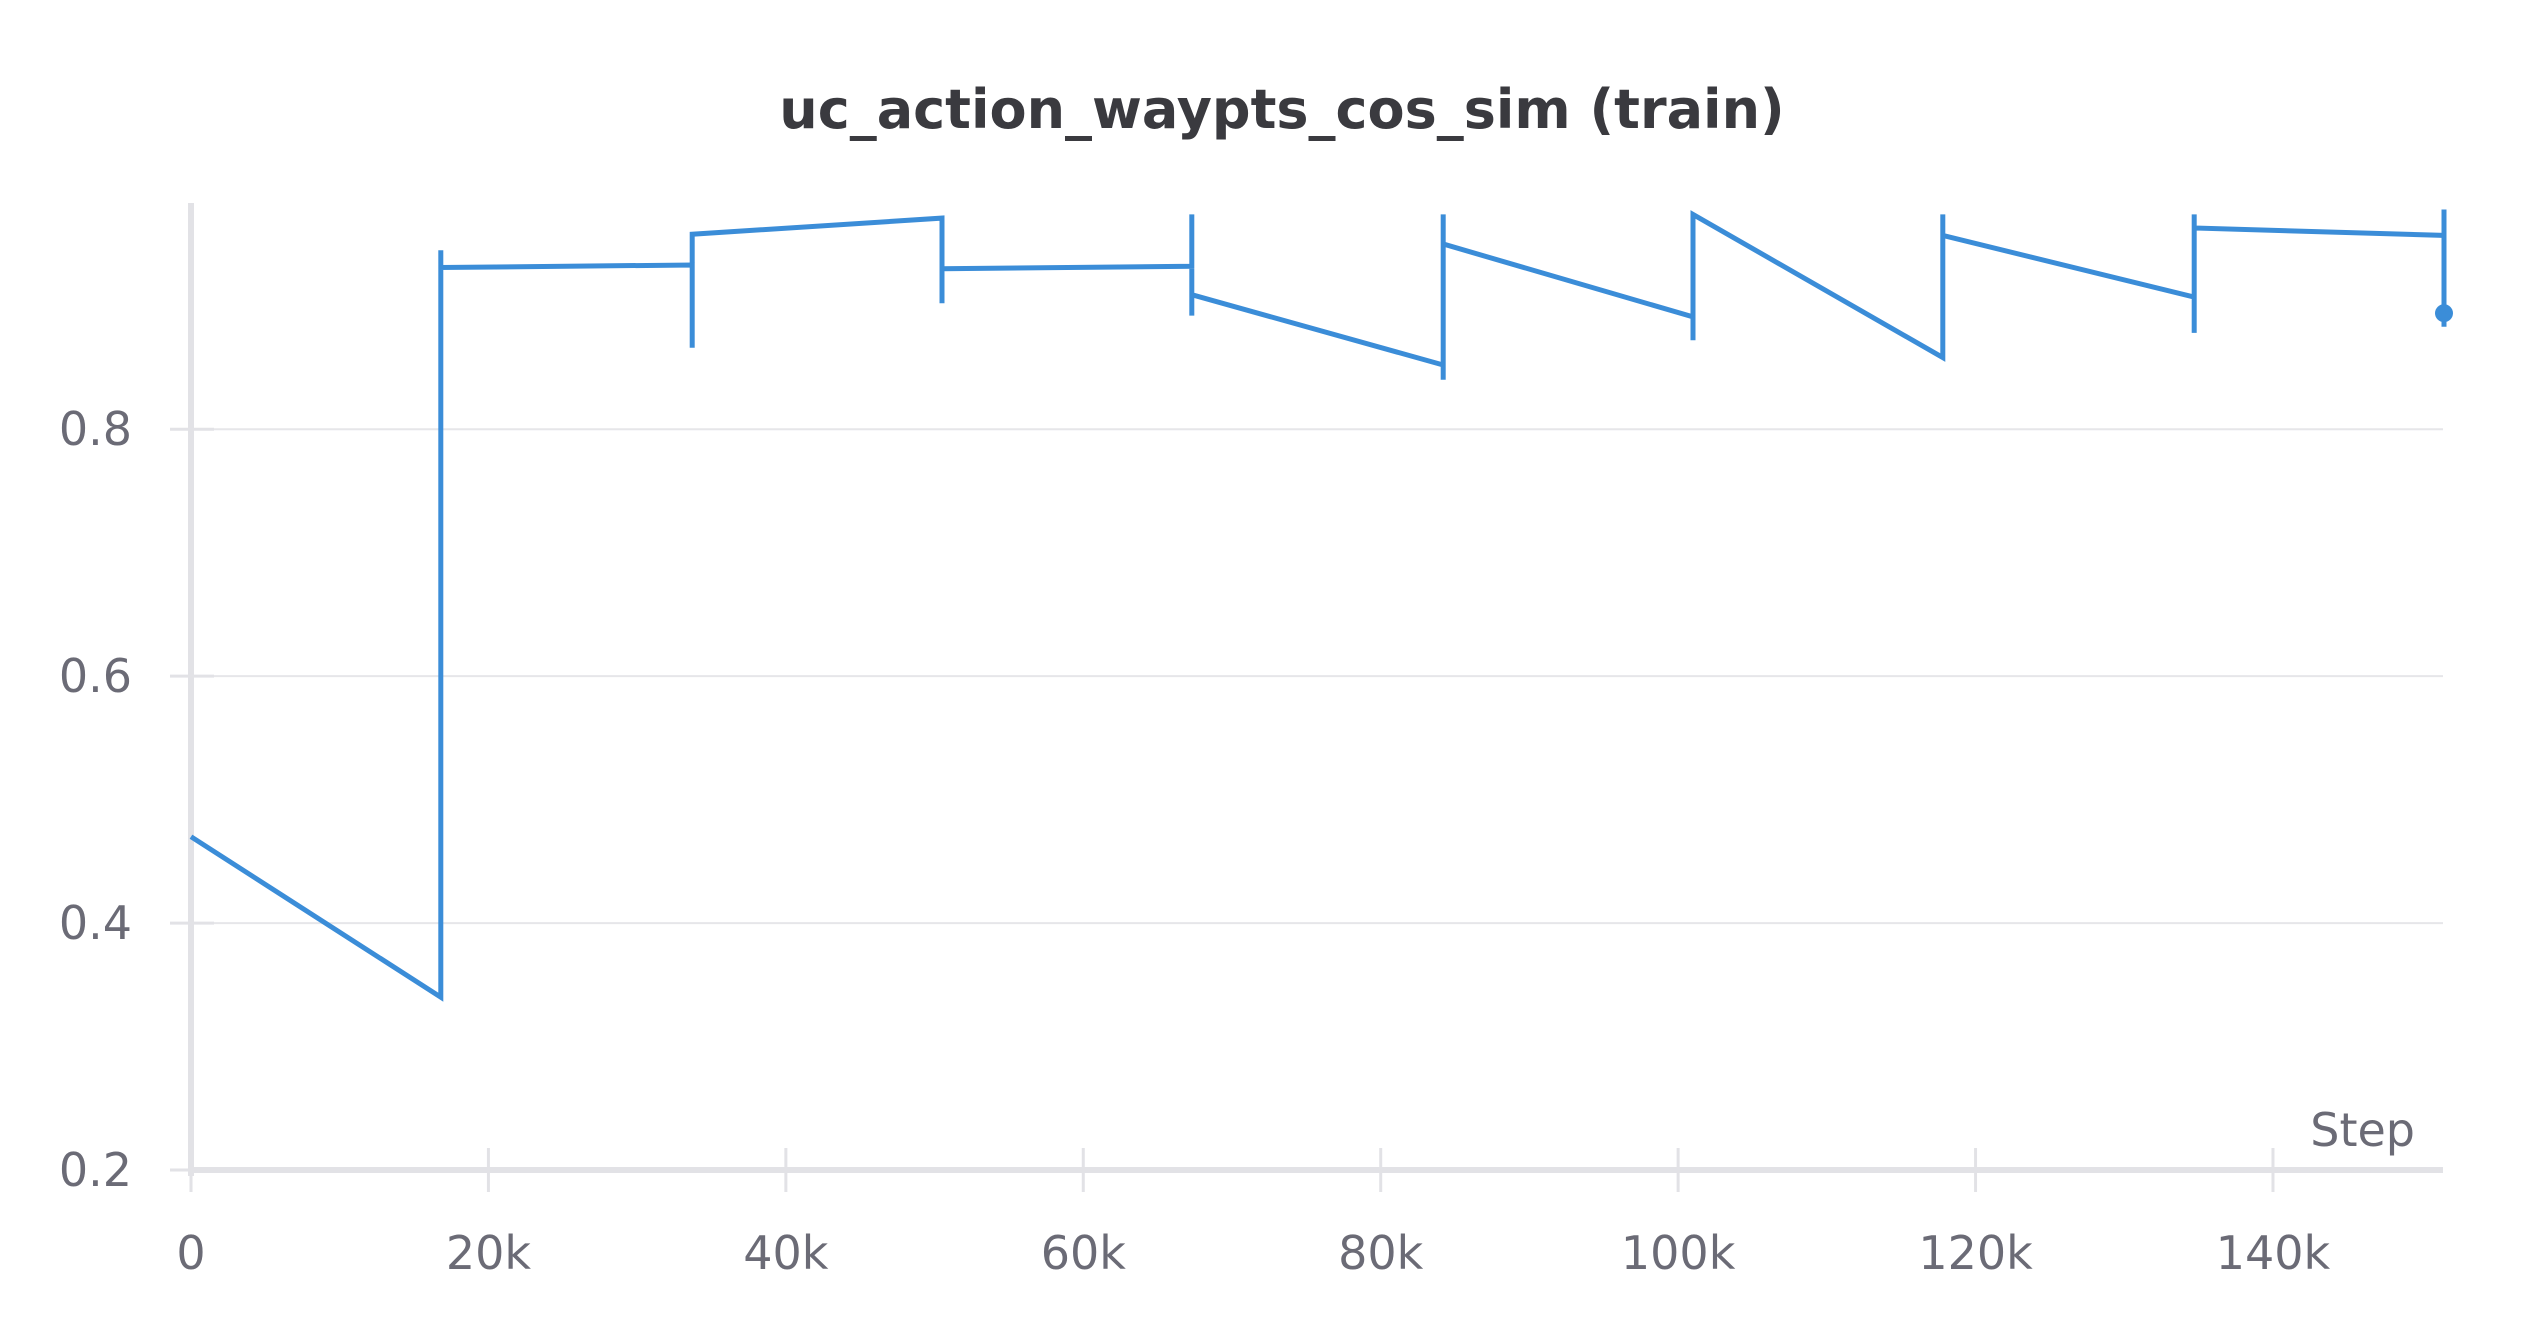 The width and height of the screenshot is (2527, 1332). I want to click on x-tick-label: 120k, so click(1975, 1253).